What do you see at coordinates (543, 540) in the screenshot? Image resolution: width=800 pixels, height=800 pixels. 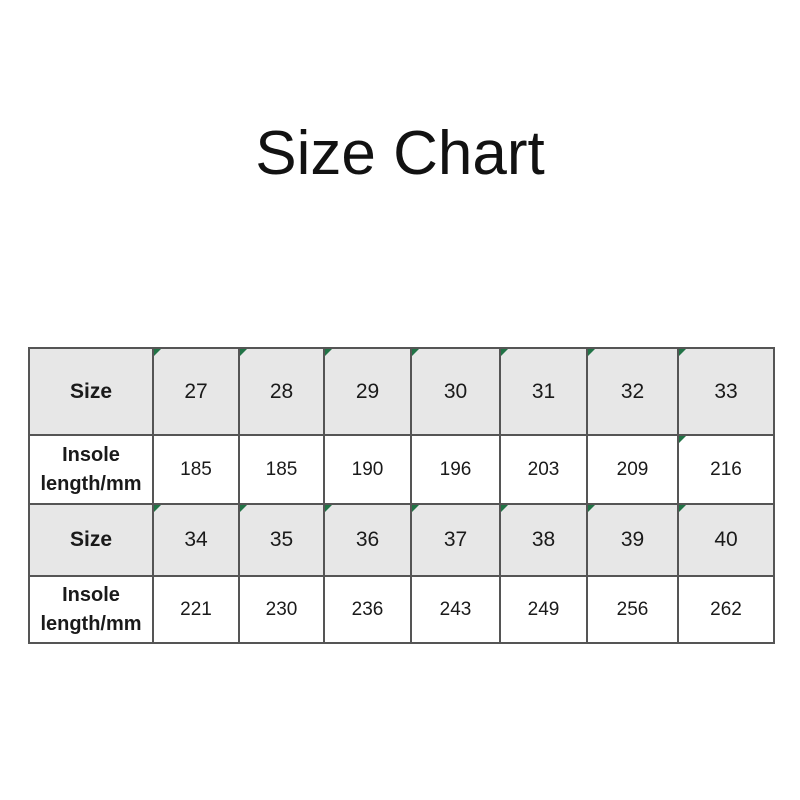 I see `size-value-cell: 38` at bounding box center [543, 540].